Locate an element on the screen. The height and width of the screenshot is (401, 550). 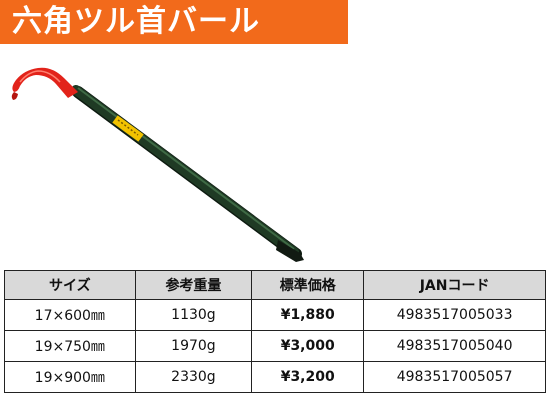
table-row: 19×900㎜ 2330g ¥3,200 4983517005057 is located at coordinates (275, 377).